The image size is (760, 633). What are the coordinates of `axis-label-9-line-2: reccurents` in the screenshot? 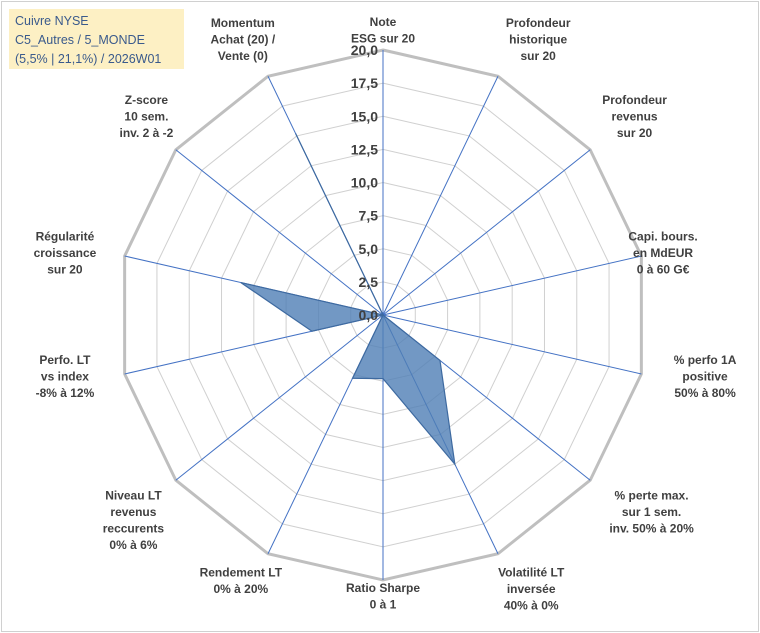 It's located at (134, 529).